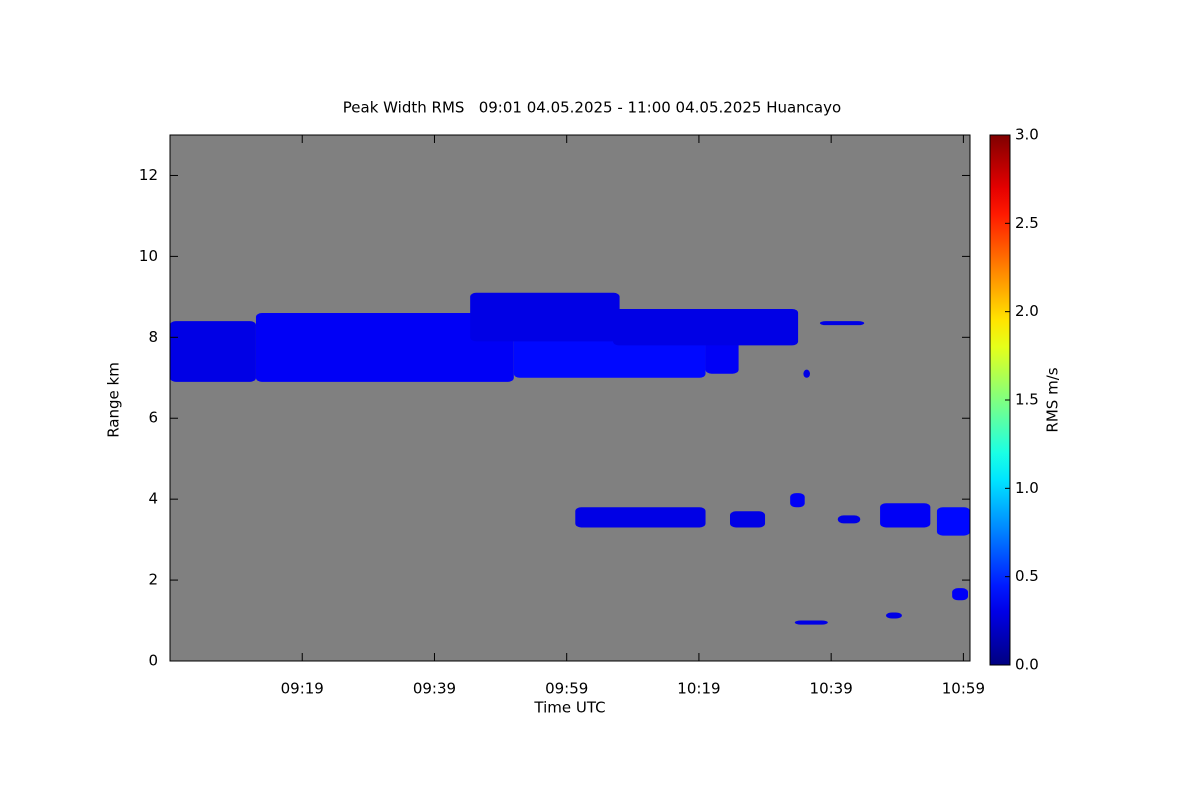 The width and height of the screenshot is (1200, 800). I want to click on x-tick-label: 09:39, so click(434, 689).